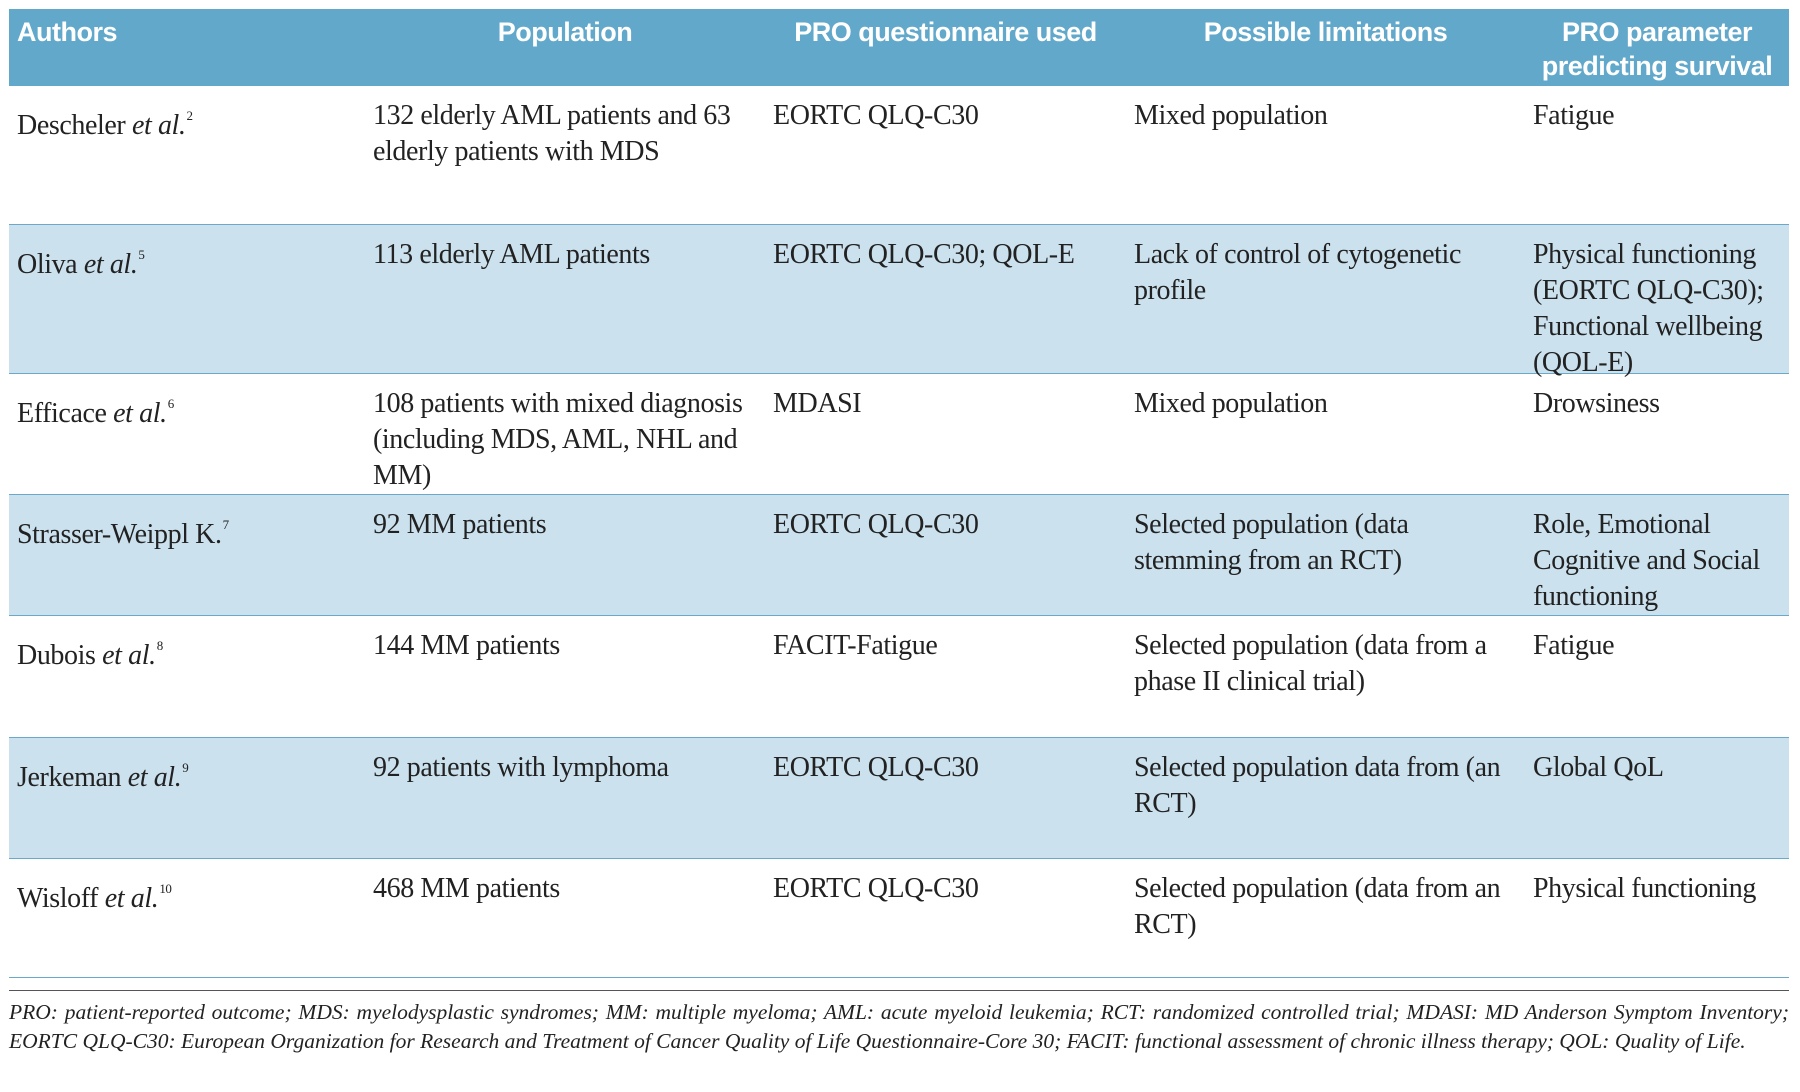 This screenshot has height=1092, width=1800. What do you see at coordinates (62, 413) in the screenshot?
I see `author-name: Efficace` at bounding box center [62, 413].